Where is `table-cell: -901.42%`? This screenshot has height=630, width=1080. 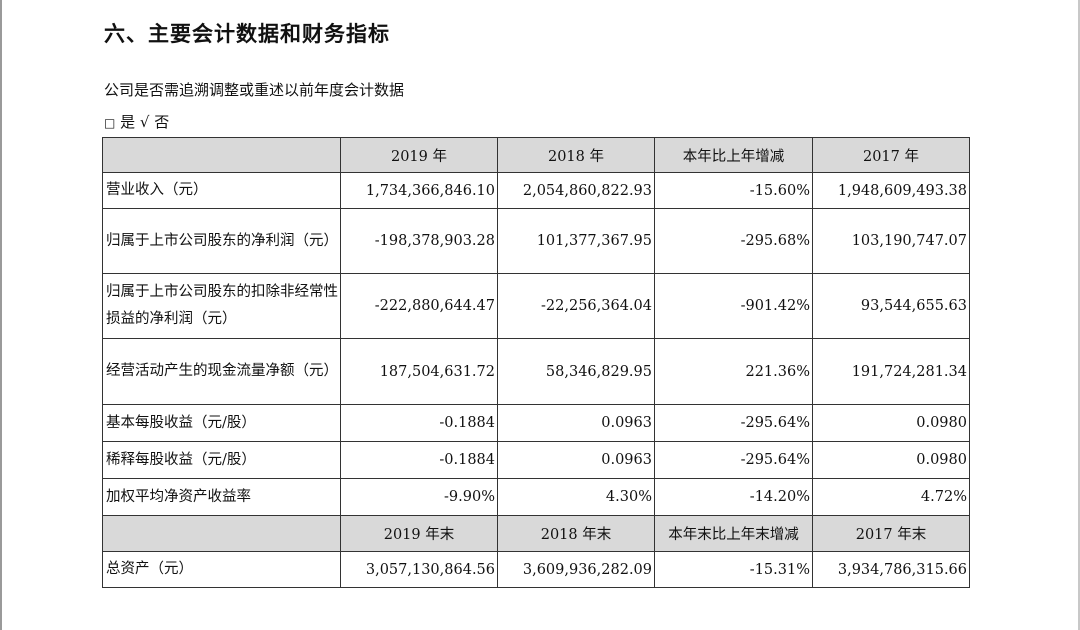 table-cell: -901.42% is located at coordinates (733, 306).